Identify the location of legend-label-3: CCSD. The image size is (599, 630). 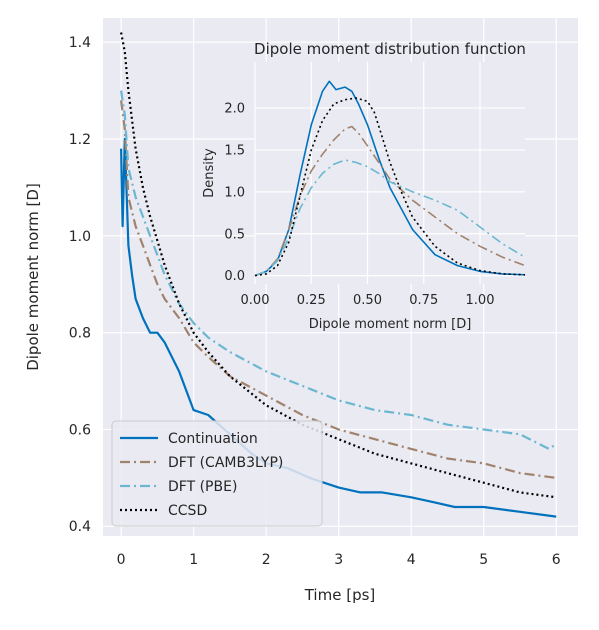
(187, 511).